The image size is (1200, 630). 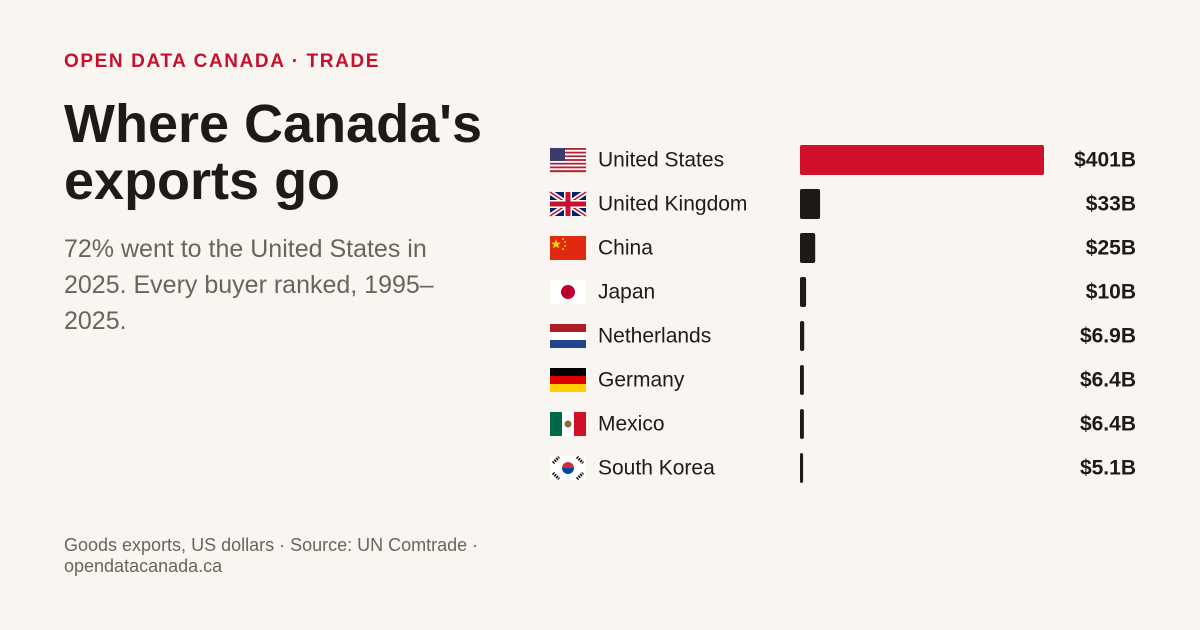 I want to click on value-label: $33B, so click(x=1111, y=204).